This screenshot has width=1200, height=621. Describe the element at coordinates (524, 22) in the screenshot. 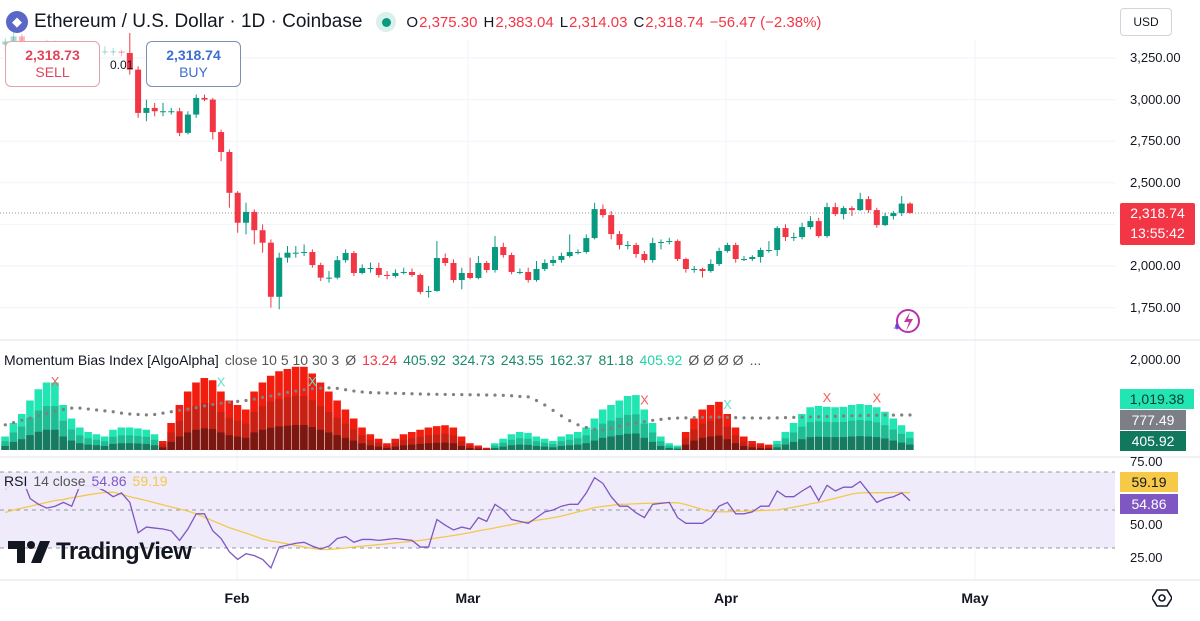

I see `high-value: 2,383.04` at that location.